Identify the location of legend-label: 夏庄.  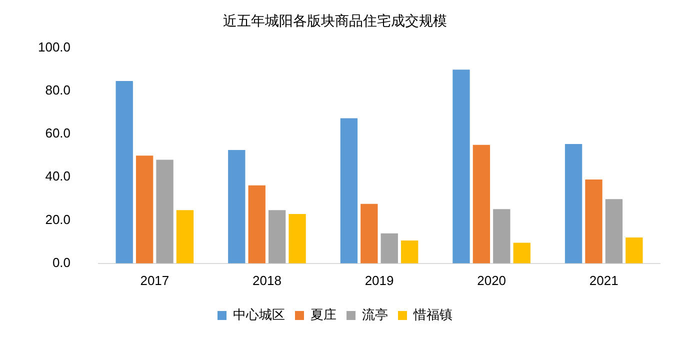
(323, 314).